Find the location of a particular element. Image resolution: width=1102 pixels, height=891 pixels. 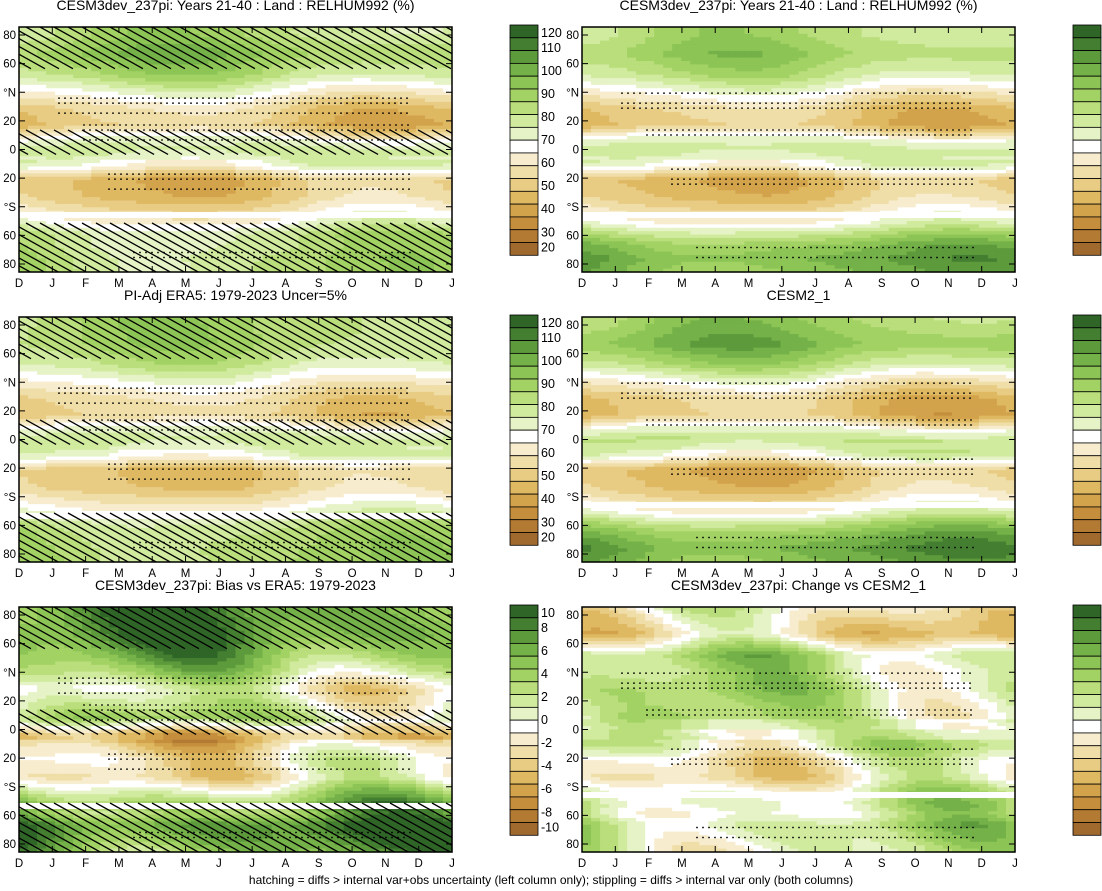

y-tick-label: 20 is located at coordinates (9, 412).